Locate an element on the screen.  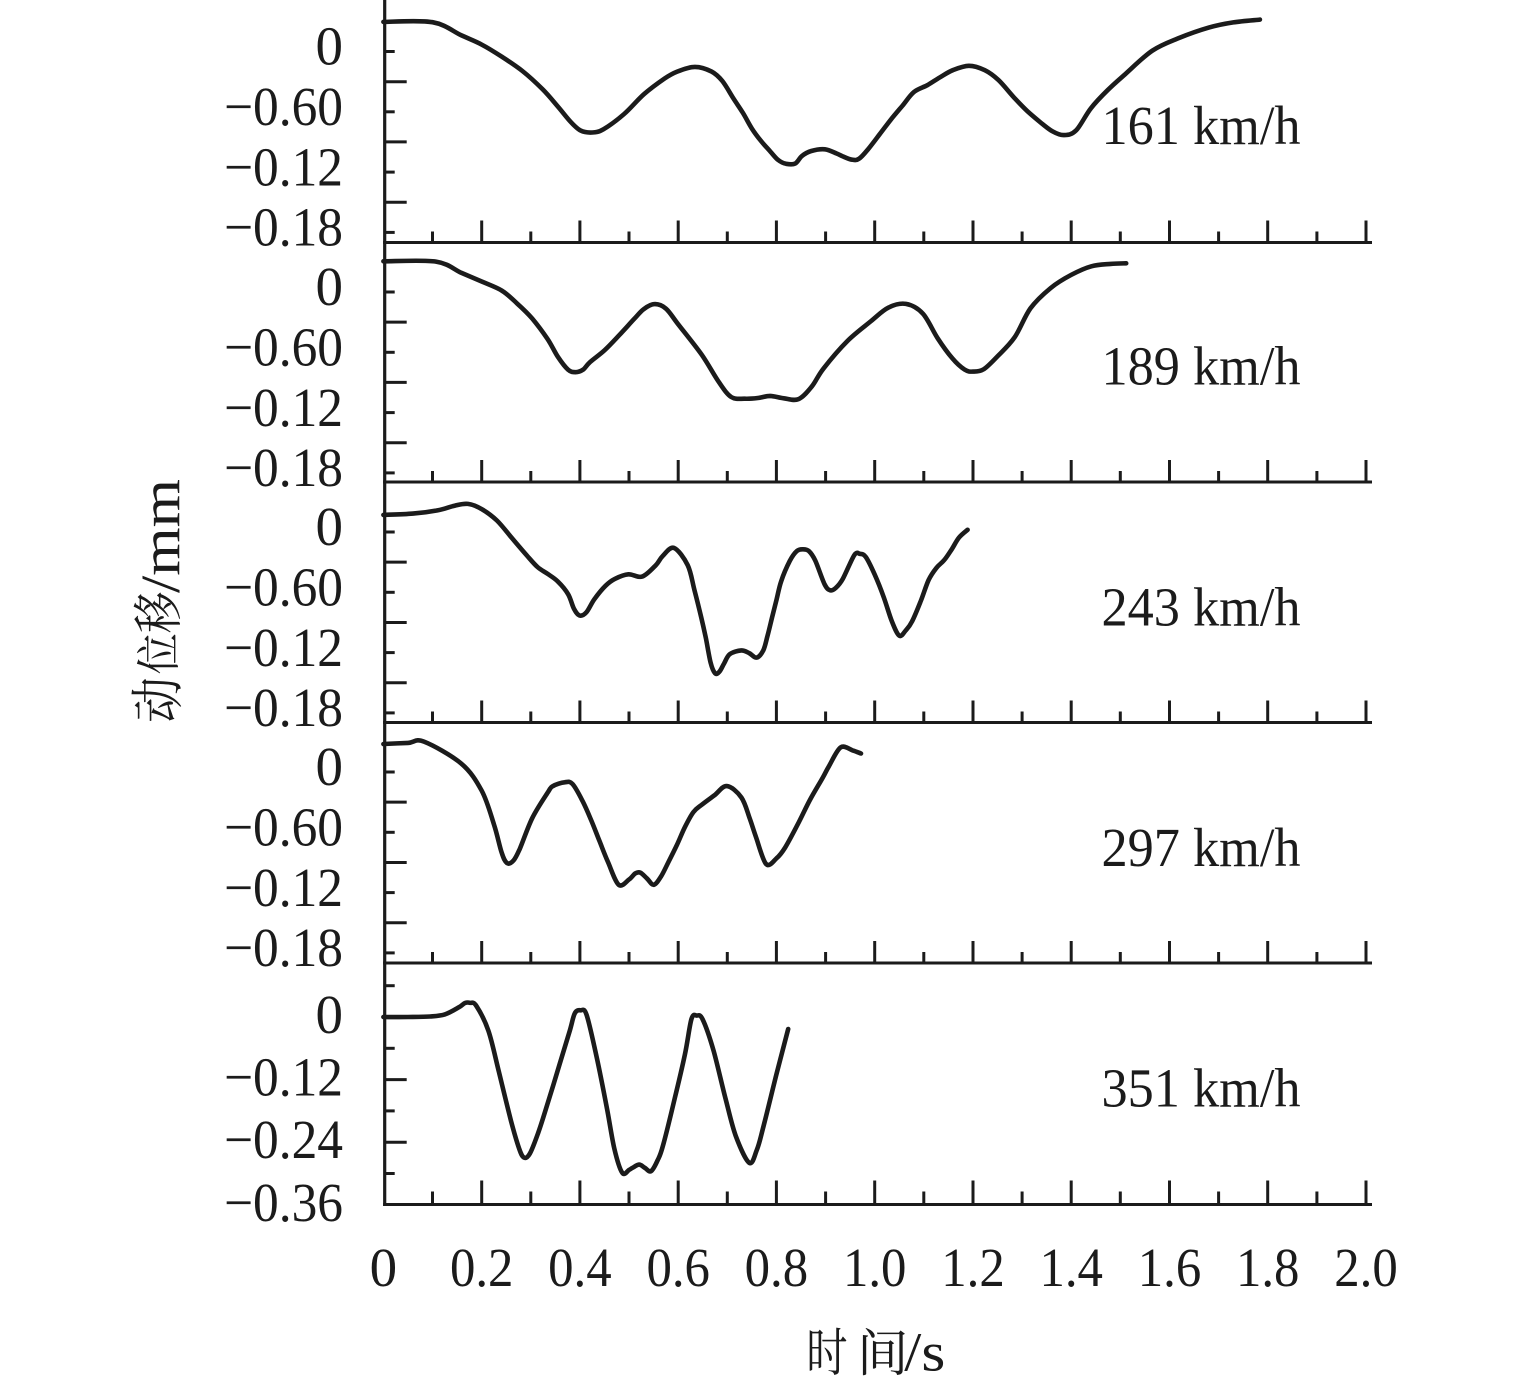
svg-text: 1.0 is located at coordinates (875, 1267).